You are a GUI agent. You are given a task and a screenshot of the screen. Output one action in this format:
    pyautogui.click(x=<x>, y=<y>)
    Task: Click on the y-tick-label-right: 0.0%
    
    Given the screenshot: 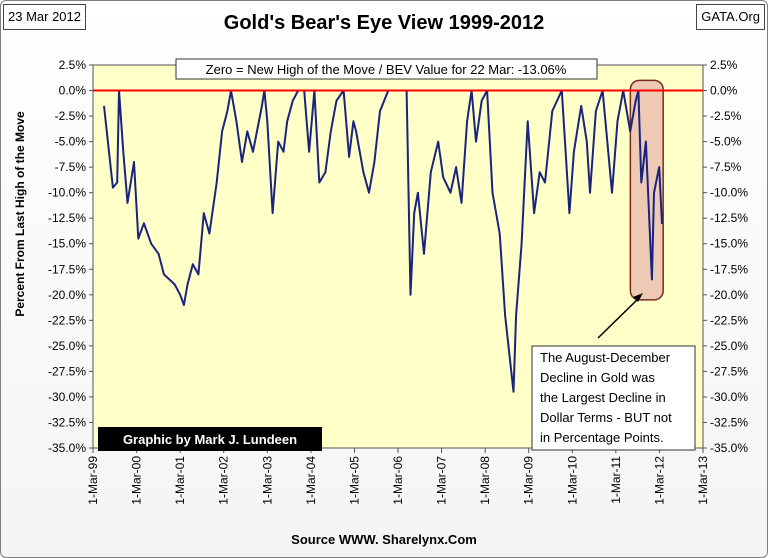 What is the action you would take?
    pyautogui.click(x=724, y=91)
    